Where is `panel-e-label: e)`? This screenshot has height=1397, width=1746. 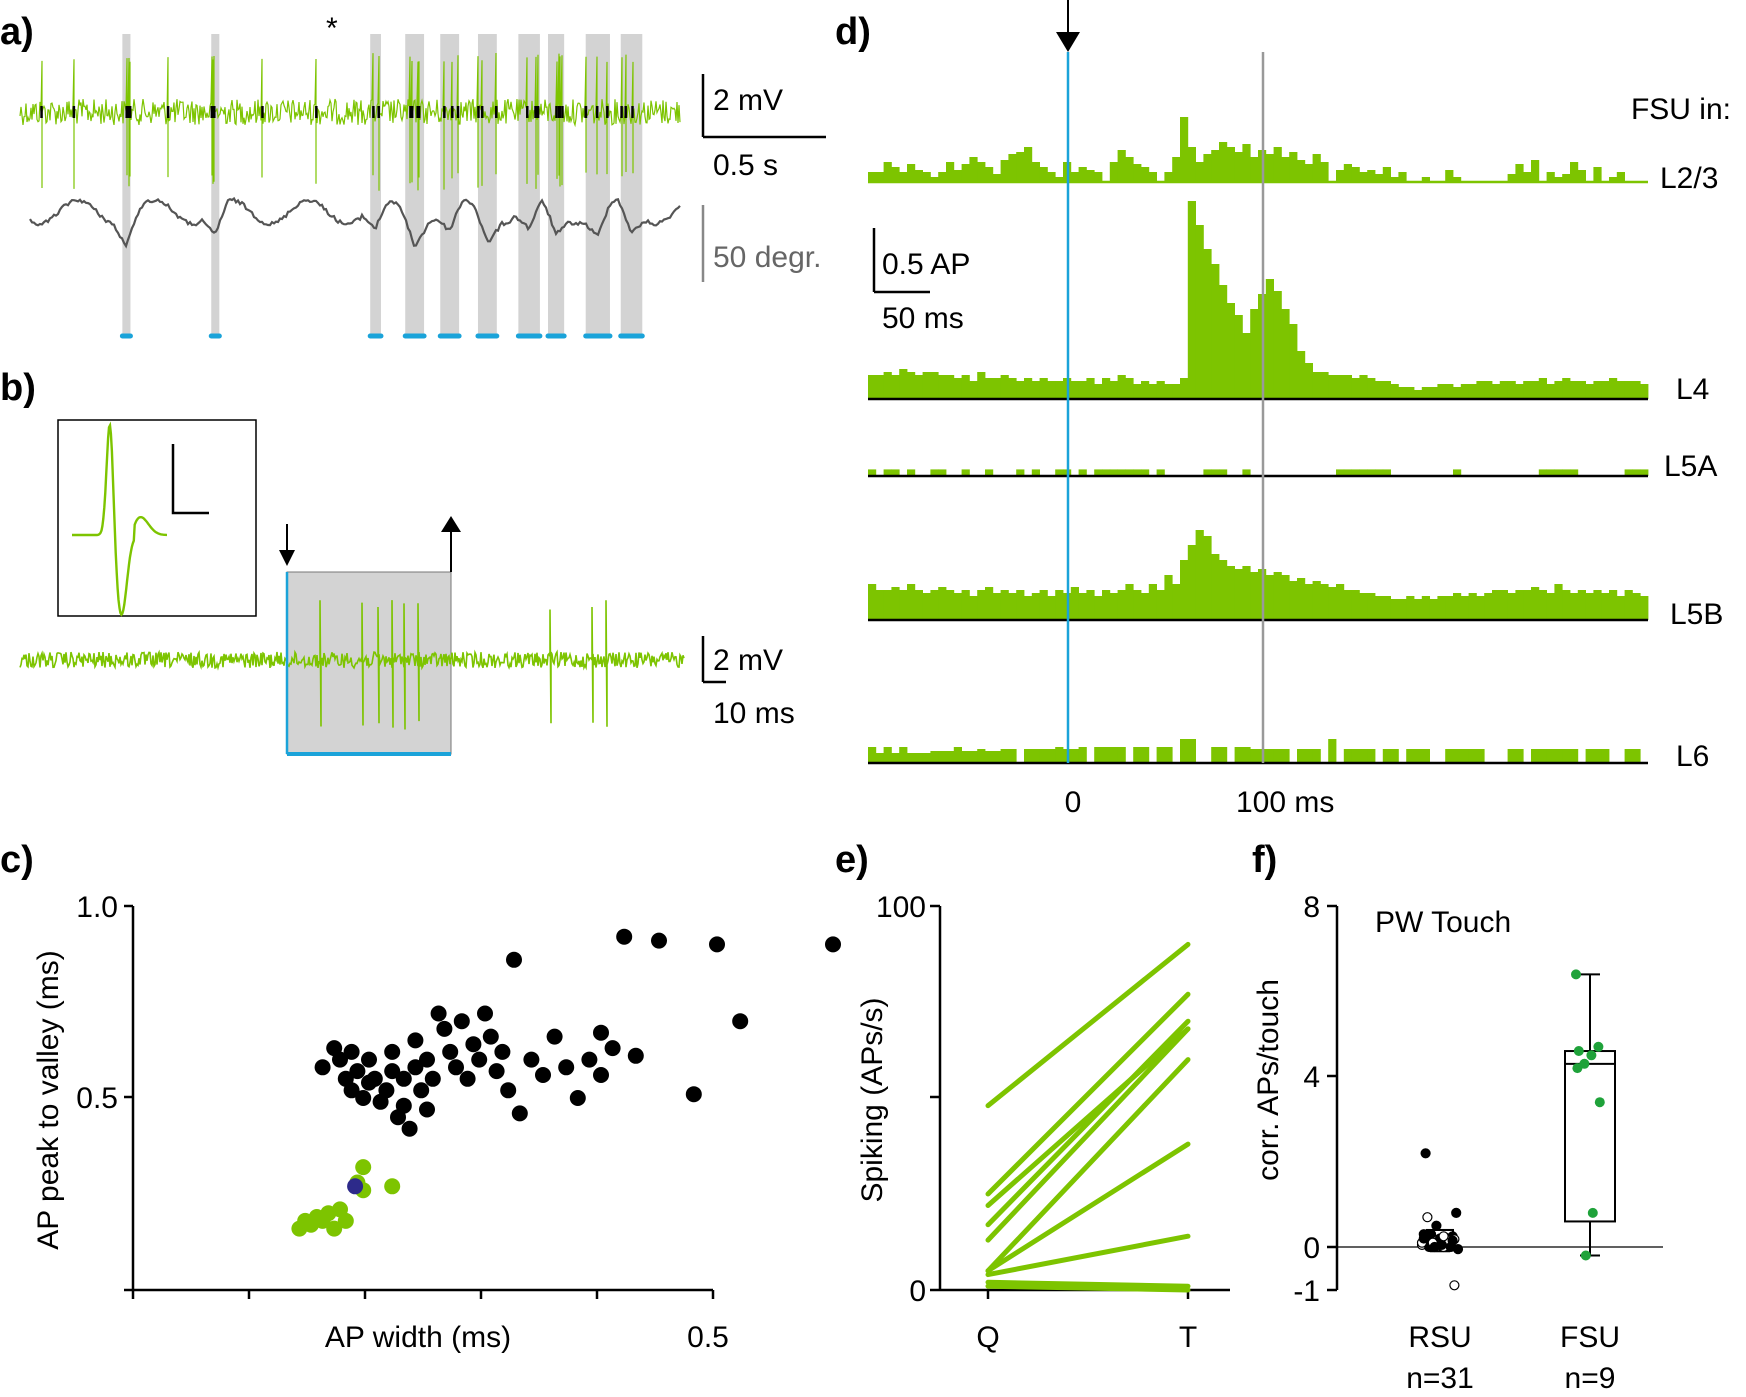 panel-e-label: e) is located at coordinates (852, 860).